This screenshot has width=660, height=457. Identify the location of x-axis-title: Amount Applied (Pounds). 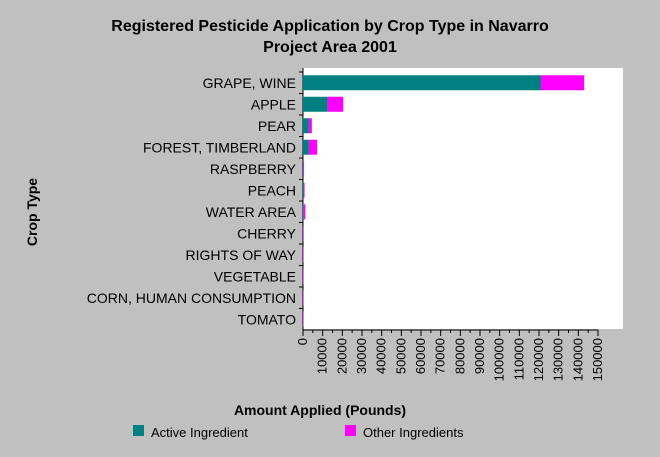
(320, 410).